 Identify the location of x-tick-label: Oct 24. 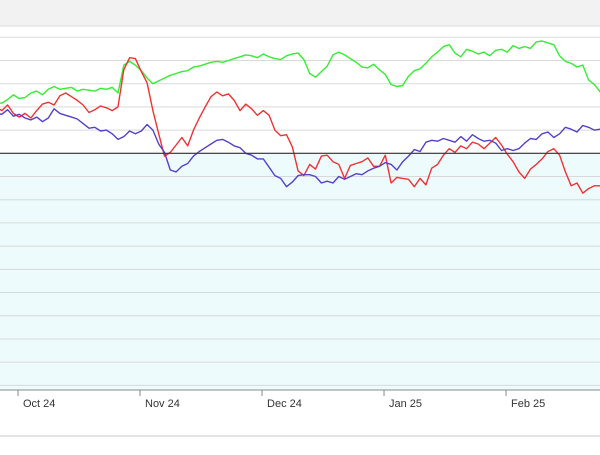
(39, 404).